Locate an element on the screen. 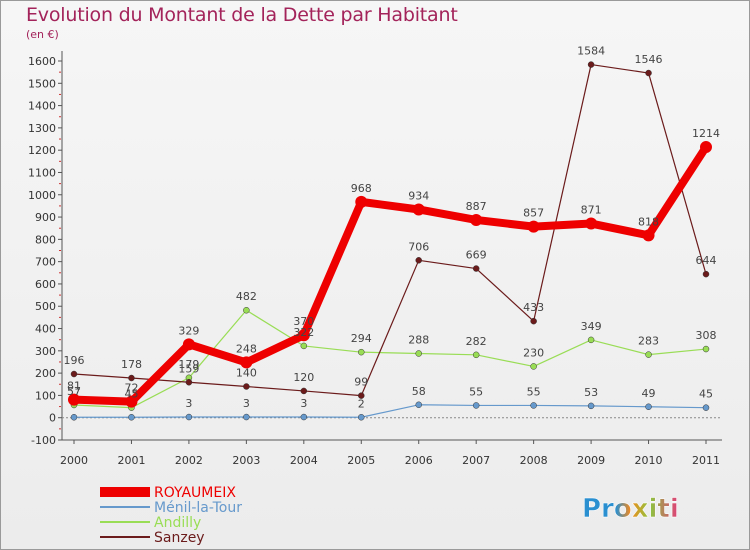  y-tick-label: -100 is located at coordinates (43, 440).